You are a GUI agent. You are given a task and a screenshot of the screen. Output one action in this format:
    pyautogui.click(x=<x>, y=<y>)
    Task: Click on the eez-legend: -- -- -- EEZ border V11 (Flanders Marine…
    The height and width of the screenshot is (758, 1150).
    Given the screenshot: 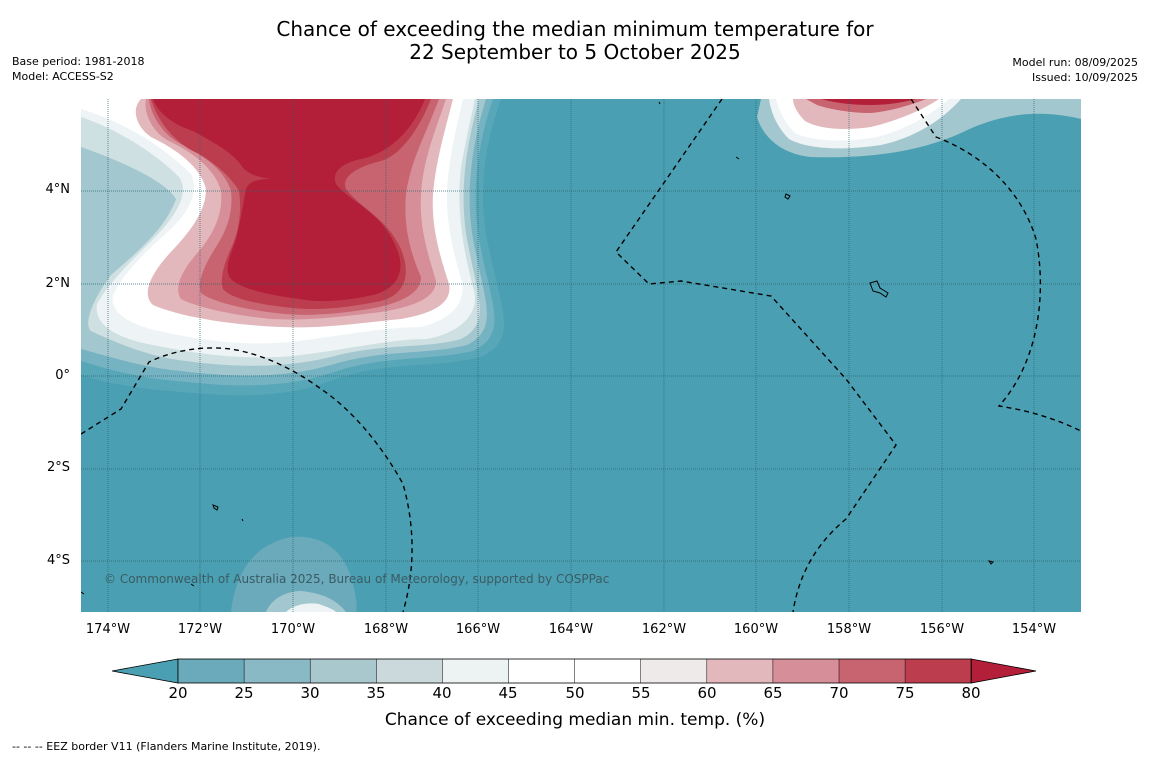 What is the action you would take?
    pyautogui.click(x=166, y=746)
    